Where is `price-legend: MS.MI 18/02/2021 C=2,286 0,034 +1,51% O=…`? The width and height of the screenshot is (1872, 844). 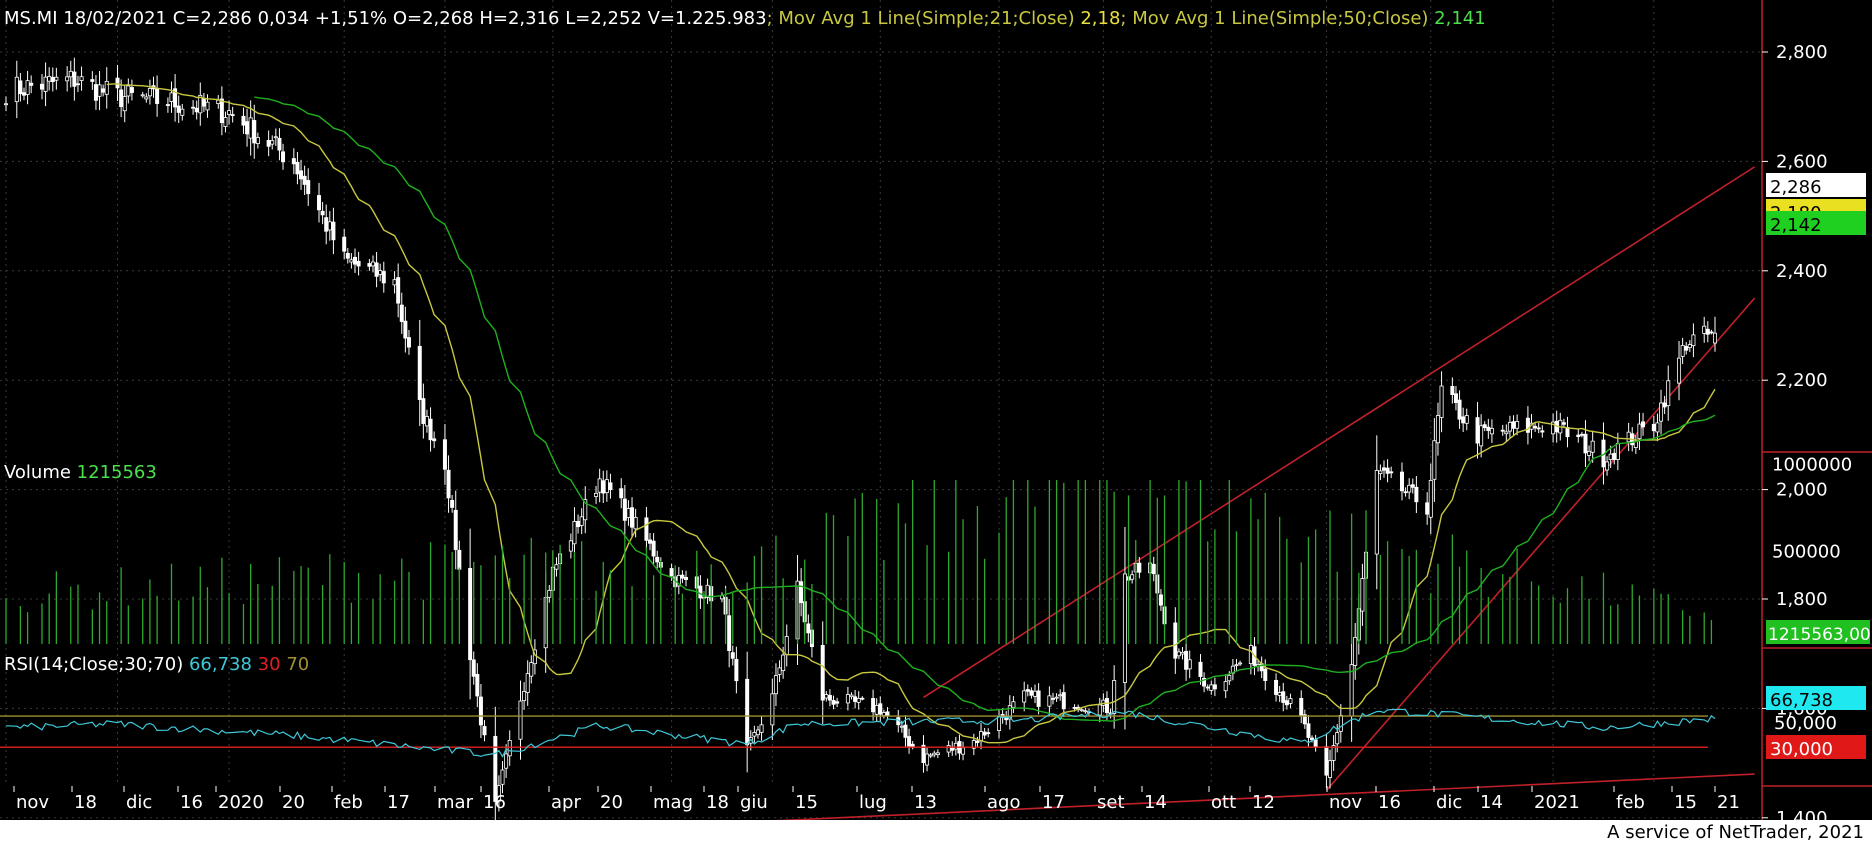 price-legend: MS.MI 18/02/2021 C=2,286 0,034 +1,51% O=… is located at coordinates (745, 18).